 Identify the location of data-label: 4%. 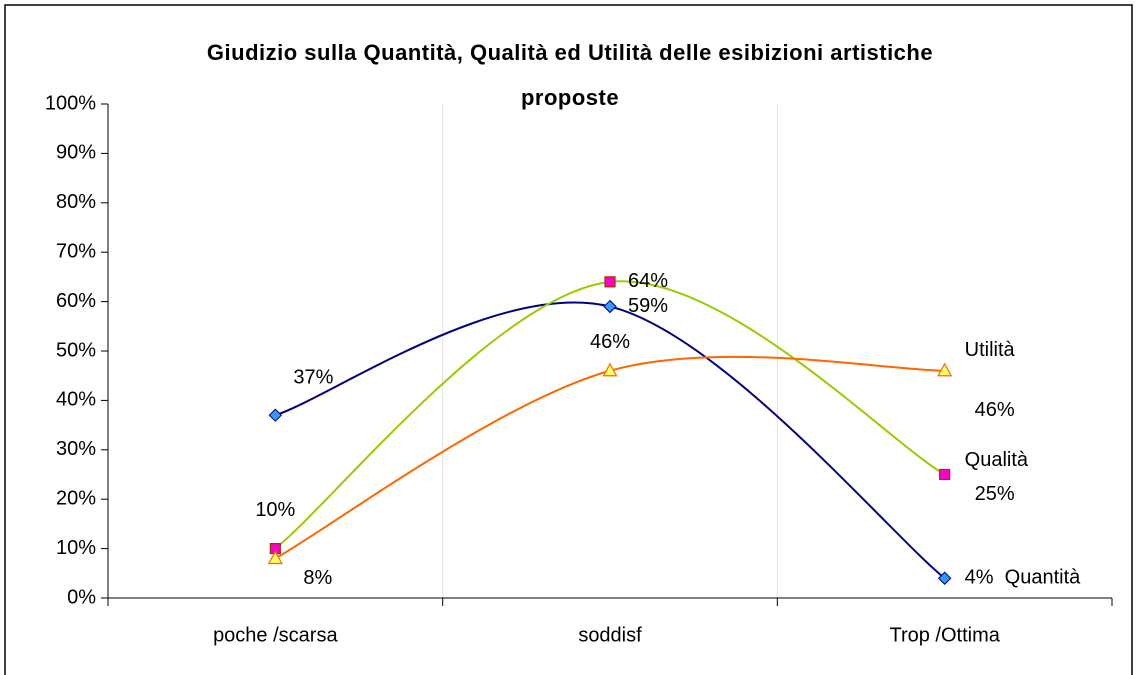
(979, 578).